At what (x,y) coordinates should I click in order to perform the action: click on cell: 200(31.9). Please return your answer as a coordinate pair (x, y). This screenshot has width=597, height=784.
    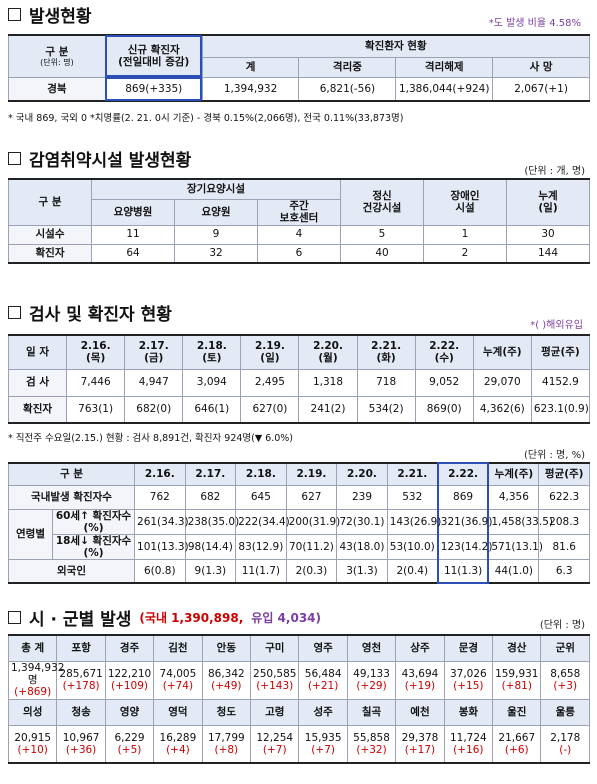
    Looking at the image, I should click on (312, 521).